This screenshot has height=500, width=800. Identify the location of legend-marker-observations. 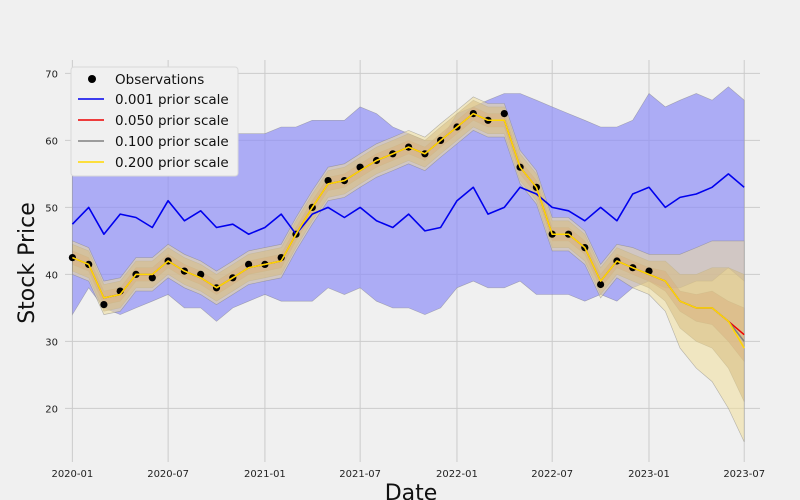
(92, 79).